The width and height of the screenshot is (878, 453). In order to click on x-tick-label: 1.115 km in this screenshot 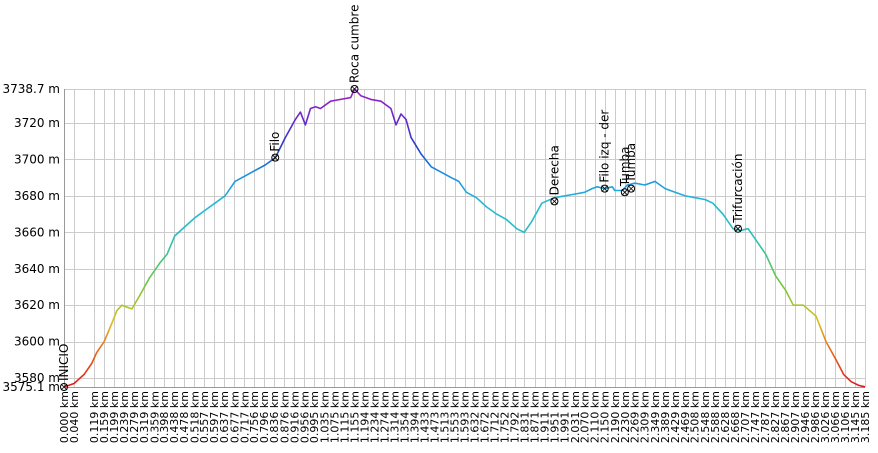, I will do `click(344, 417)`.